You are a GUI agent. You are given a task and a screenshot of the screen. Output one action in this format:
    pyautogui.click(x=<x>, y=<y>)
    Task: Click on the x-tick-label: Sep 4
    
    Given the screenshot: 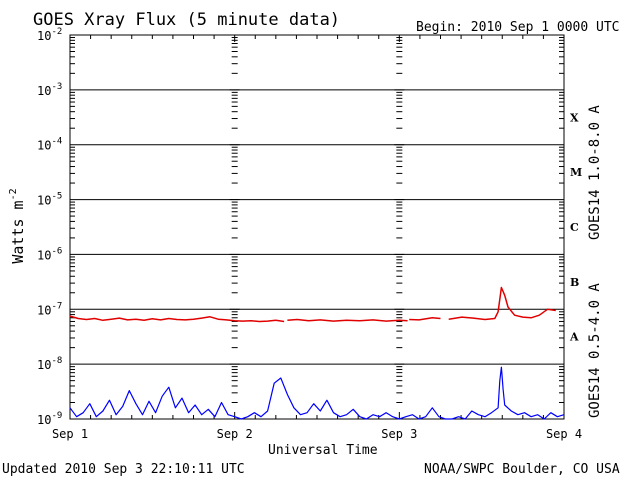 What is the action you would take?
    pyautogui.click(x=564, y=434)
    